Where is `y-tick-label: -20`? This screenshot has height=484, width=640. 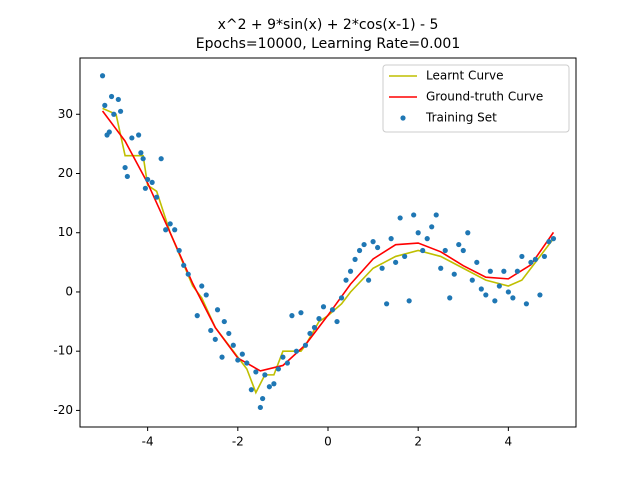 y-tick-label: -20 is located at coordinates (63, 410).